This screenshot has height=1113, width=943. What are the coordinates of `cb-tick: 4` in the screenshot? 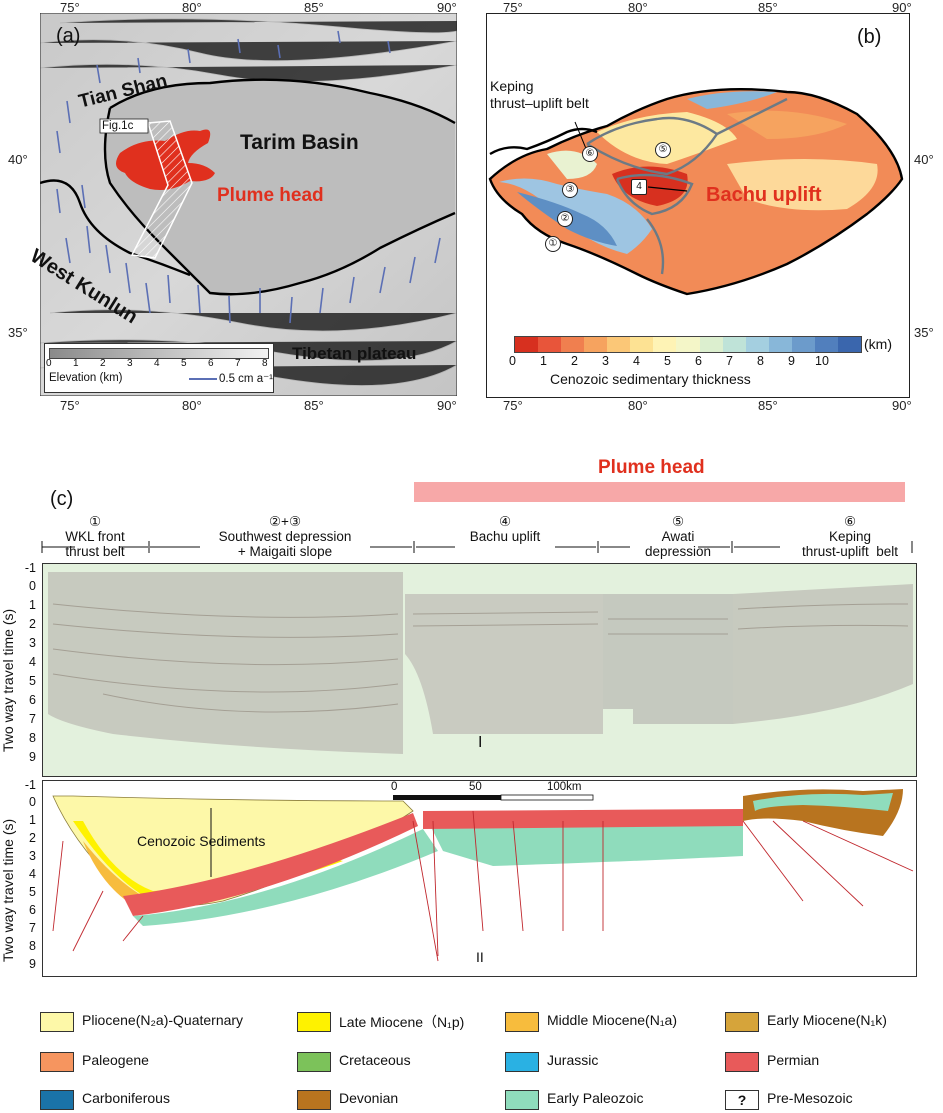 It's located at (636, 361).